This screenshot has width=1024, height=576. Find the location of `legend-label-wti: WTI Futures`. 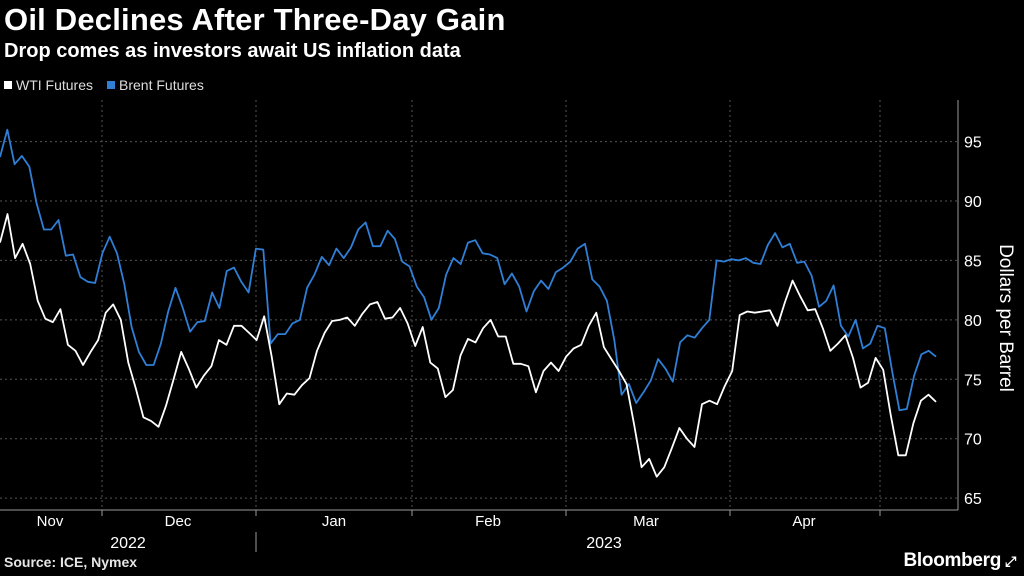

legend-label-wti: WTI Futures is located at coordinates (55, 85).